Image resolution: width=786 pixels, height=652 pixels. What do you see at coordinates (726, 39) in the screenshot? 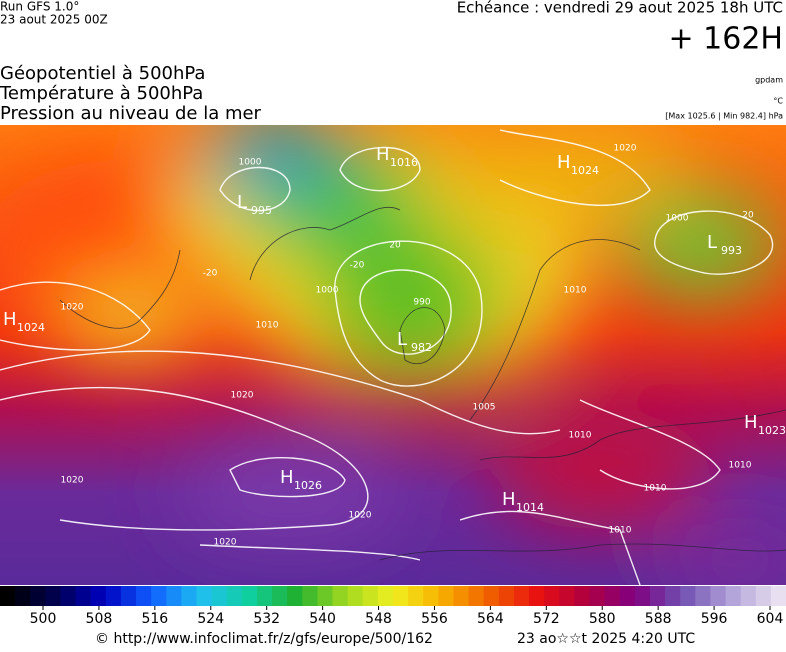
I see `lead-time: + 162H` at bounding box center [726, 39].